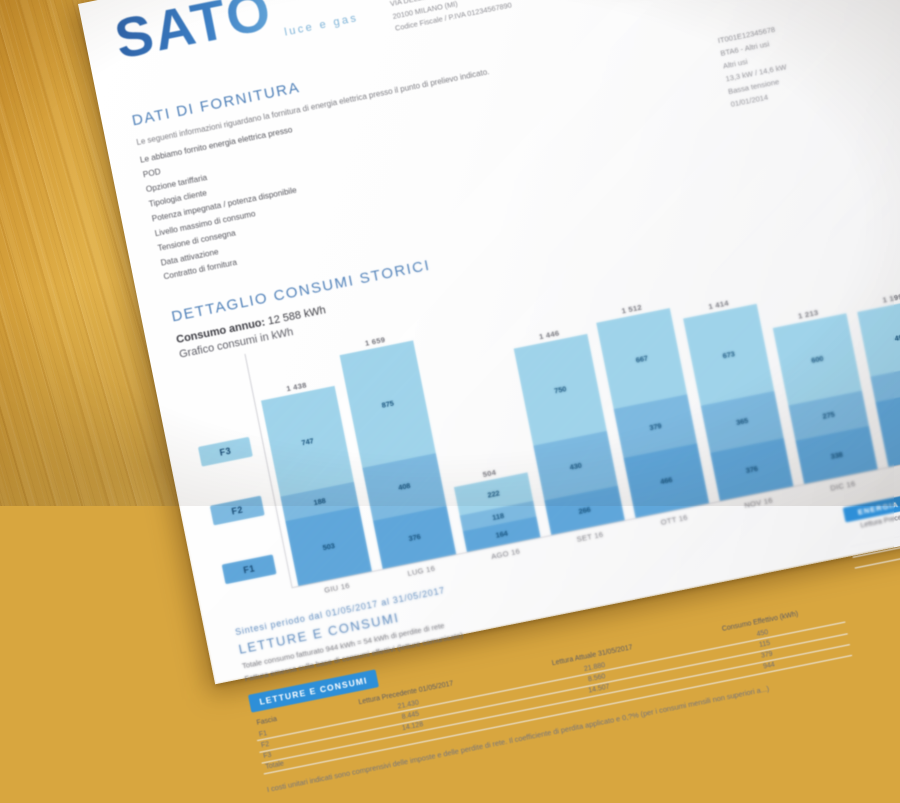 This screenshot has width=900, height=803. What do you see at coordinates (225, 452) in the screenshot?
I see `legend-item-f3: F3` at bounding box center [225, 452].